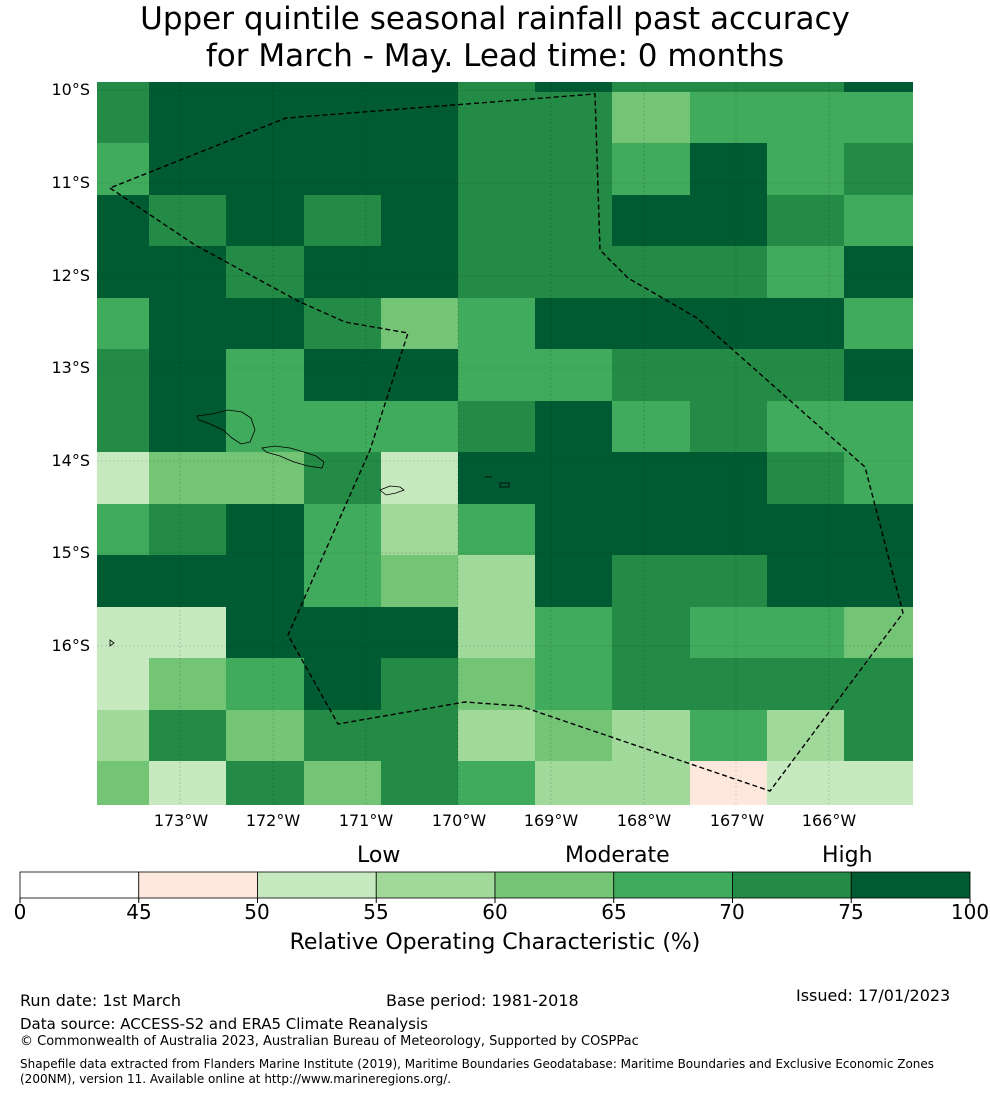 The width and height of the screenshot is (990, 1095). What do you see at coordinates (644, 820) in the screenshot?
I see `lon-label-168w: 168°W` at bounding box center [644, 820].